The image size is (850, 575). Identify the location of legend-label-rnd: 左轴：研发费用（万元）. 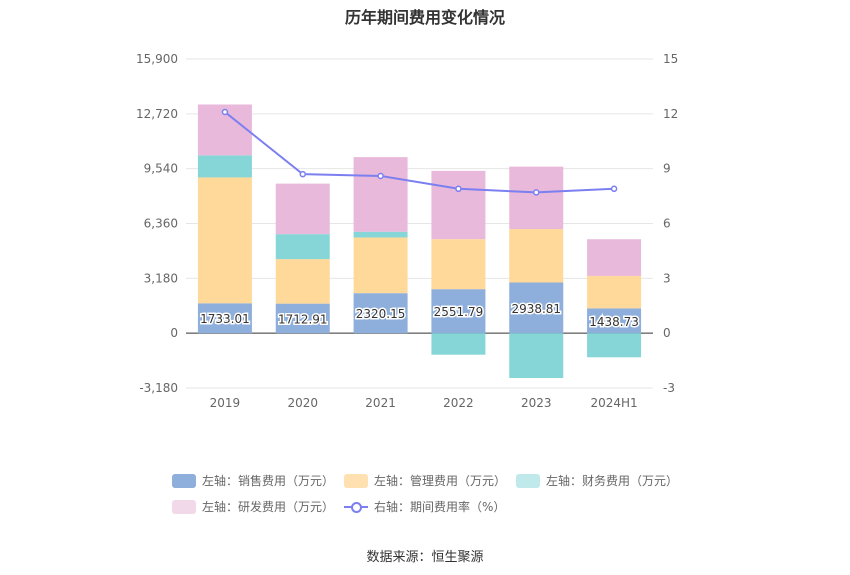
(268, 507).